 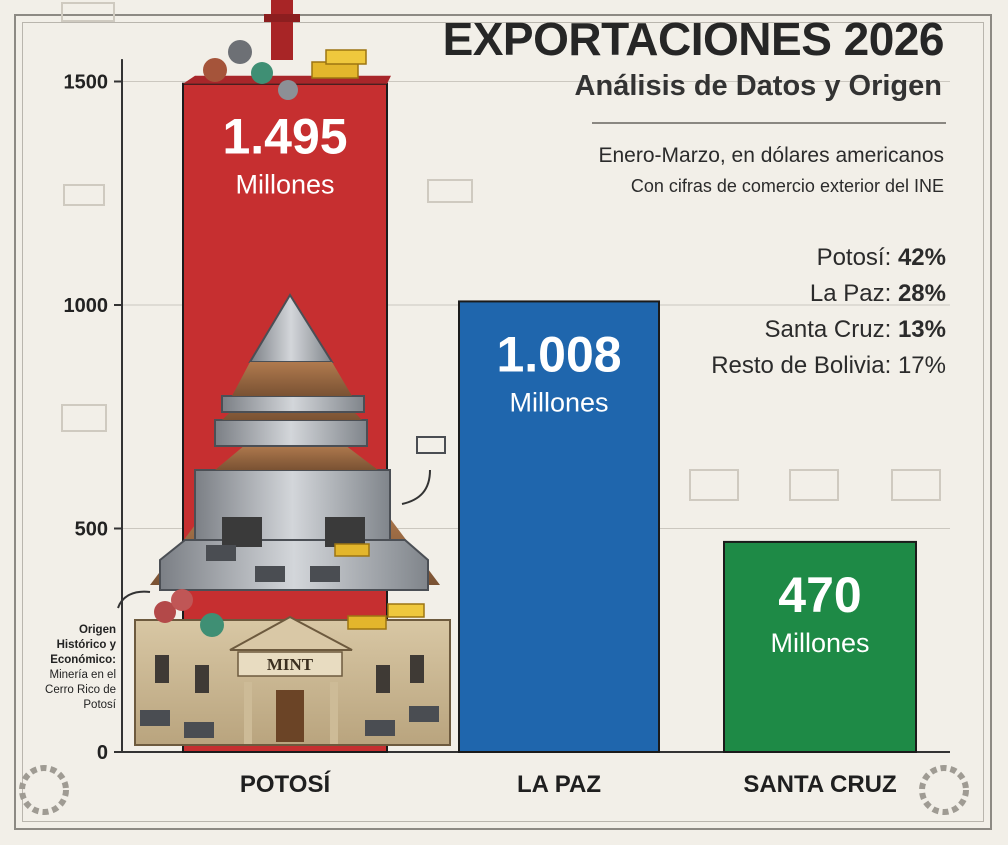 What do you see at coordinates (769, 123) in the screenshot?
I see `title-divider` at bounding box center [769, 123].